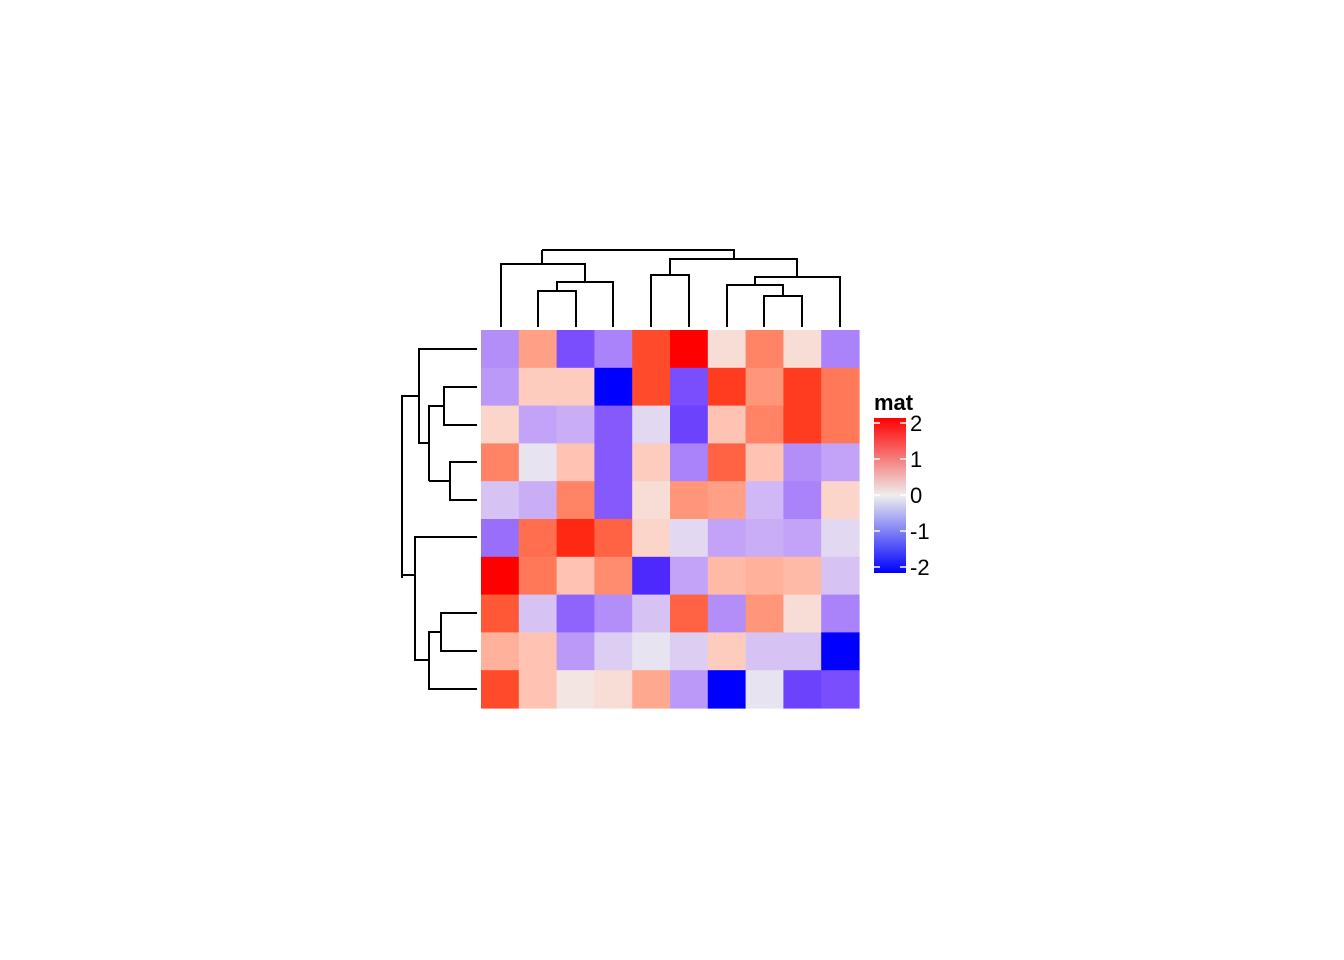  I want to click on heatmap-cell-r4-c3, so click(575, 462).